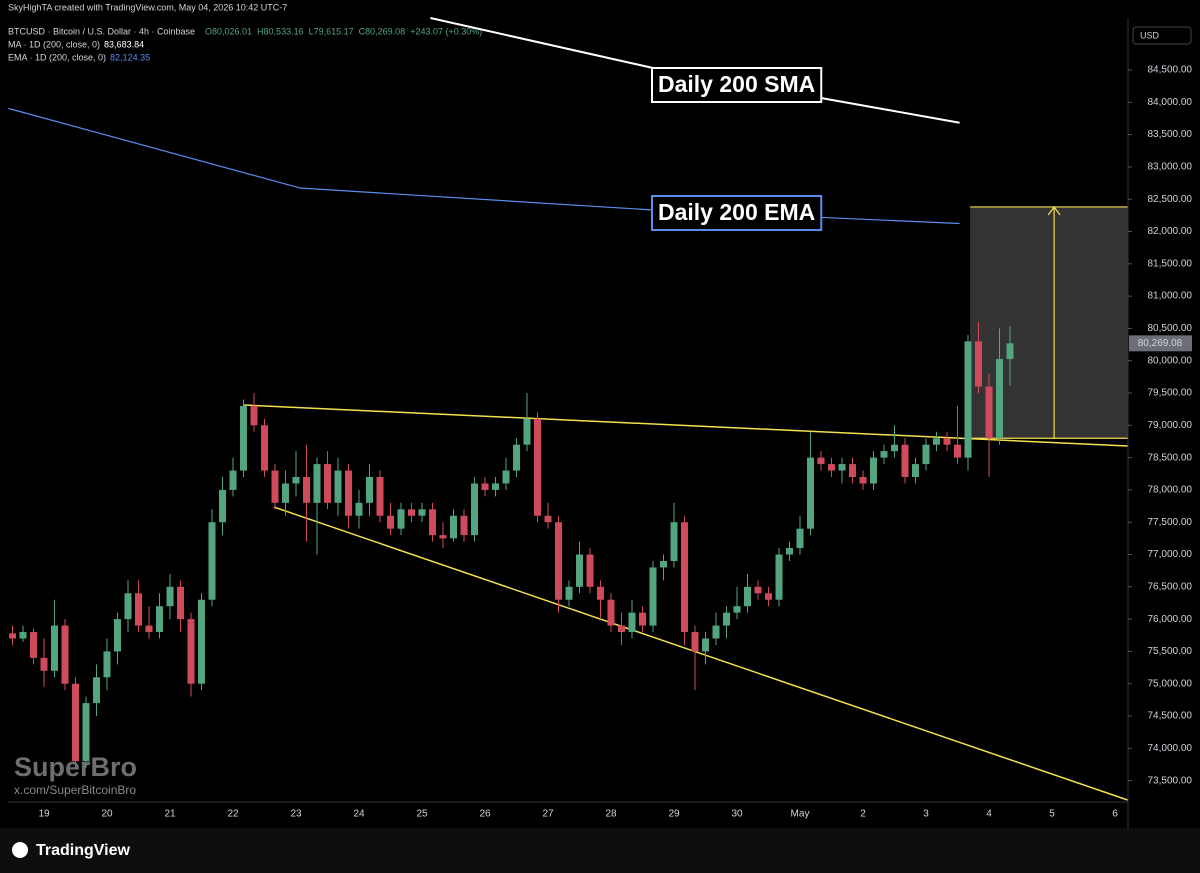 The height and width of the screenshot is (873, 1200). I want to click on ohlc-legend: O80,026.01, so click(228, 31).